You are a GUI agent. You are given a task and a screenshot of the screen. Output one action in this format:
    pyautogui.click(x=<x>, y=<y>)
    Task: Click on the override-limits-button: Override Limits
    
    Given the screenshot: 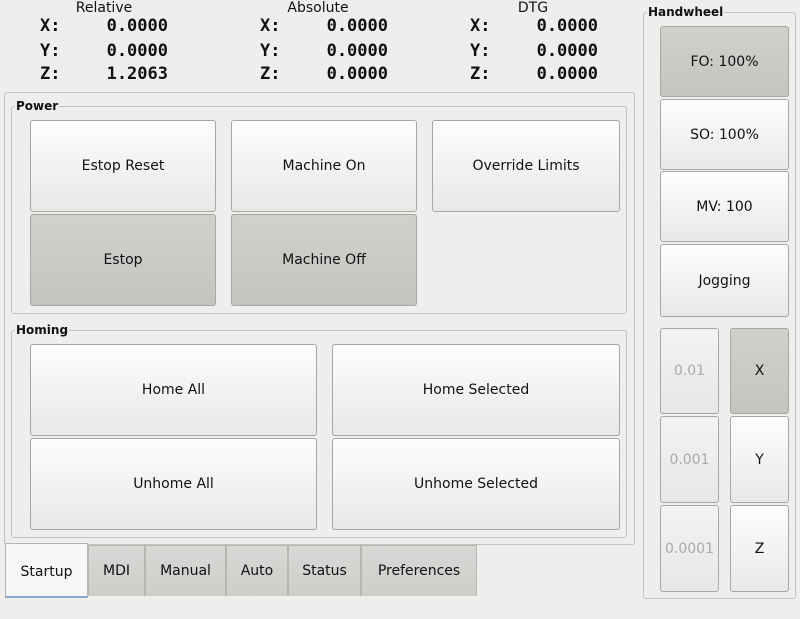 What is the action you would take?
    pyautogui.click(x=526, y=166)
    